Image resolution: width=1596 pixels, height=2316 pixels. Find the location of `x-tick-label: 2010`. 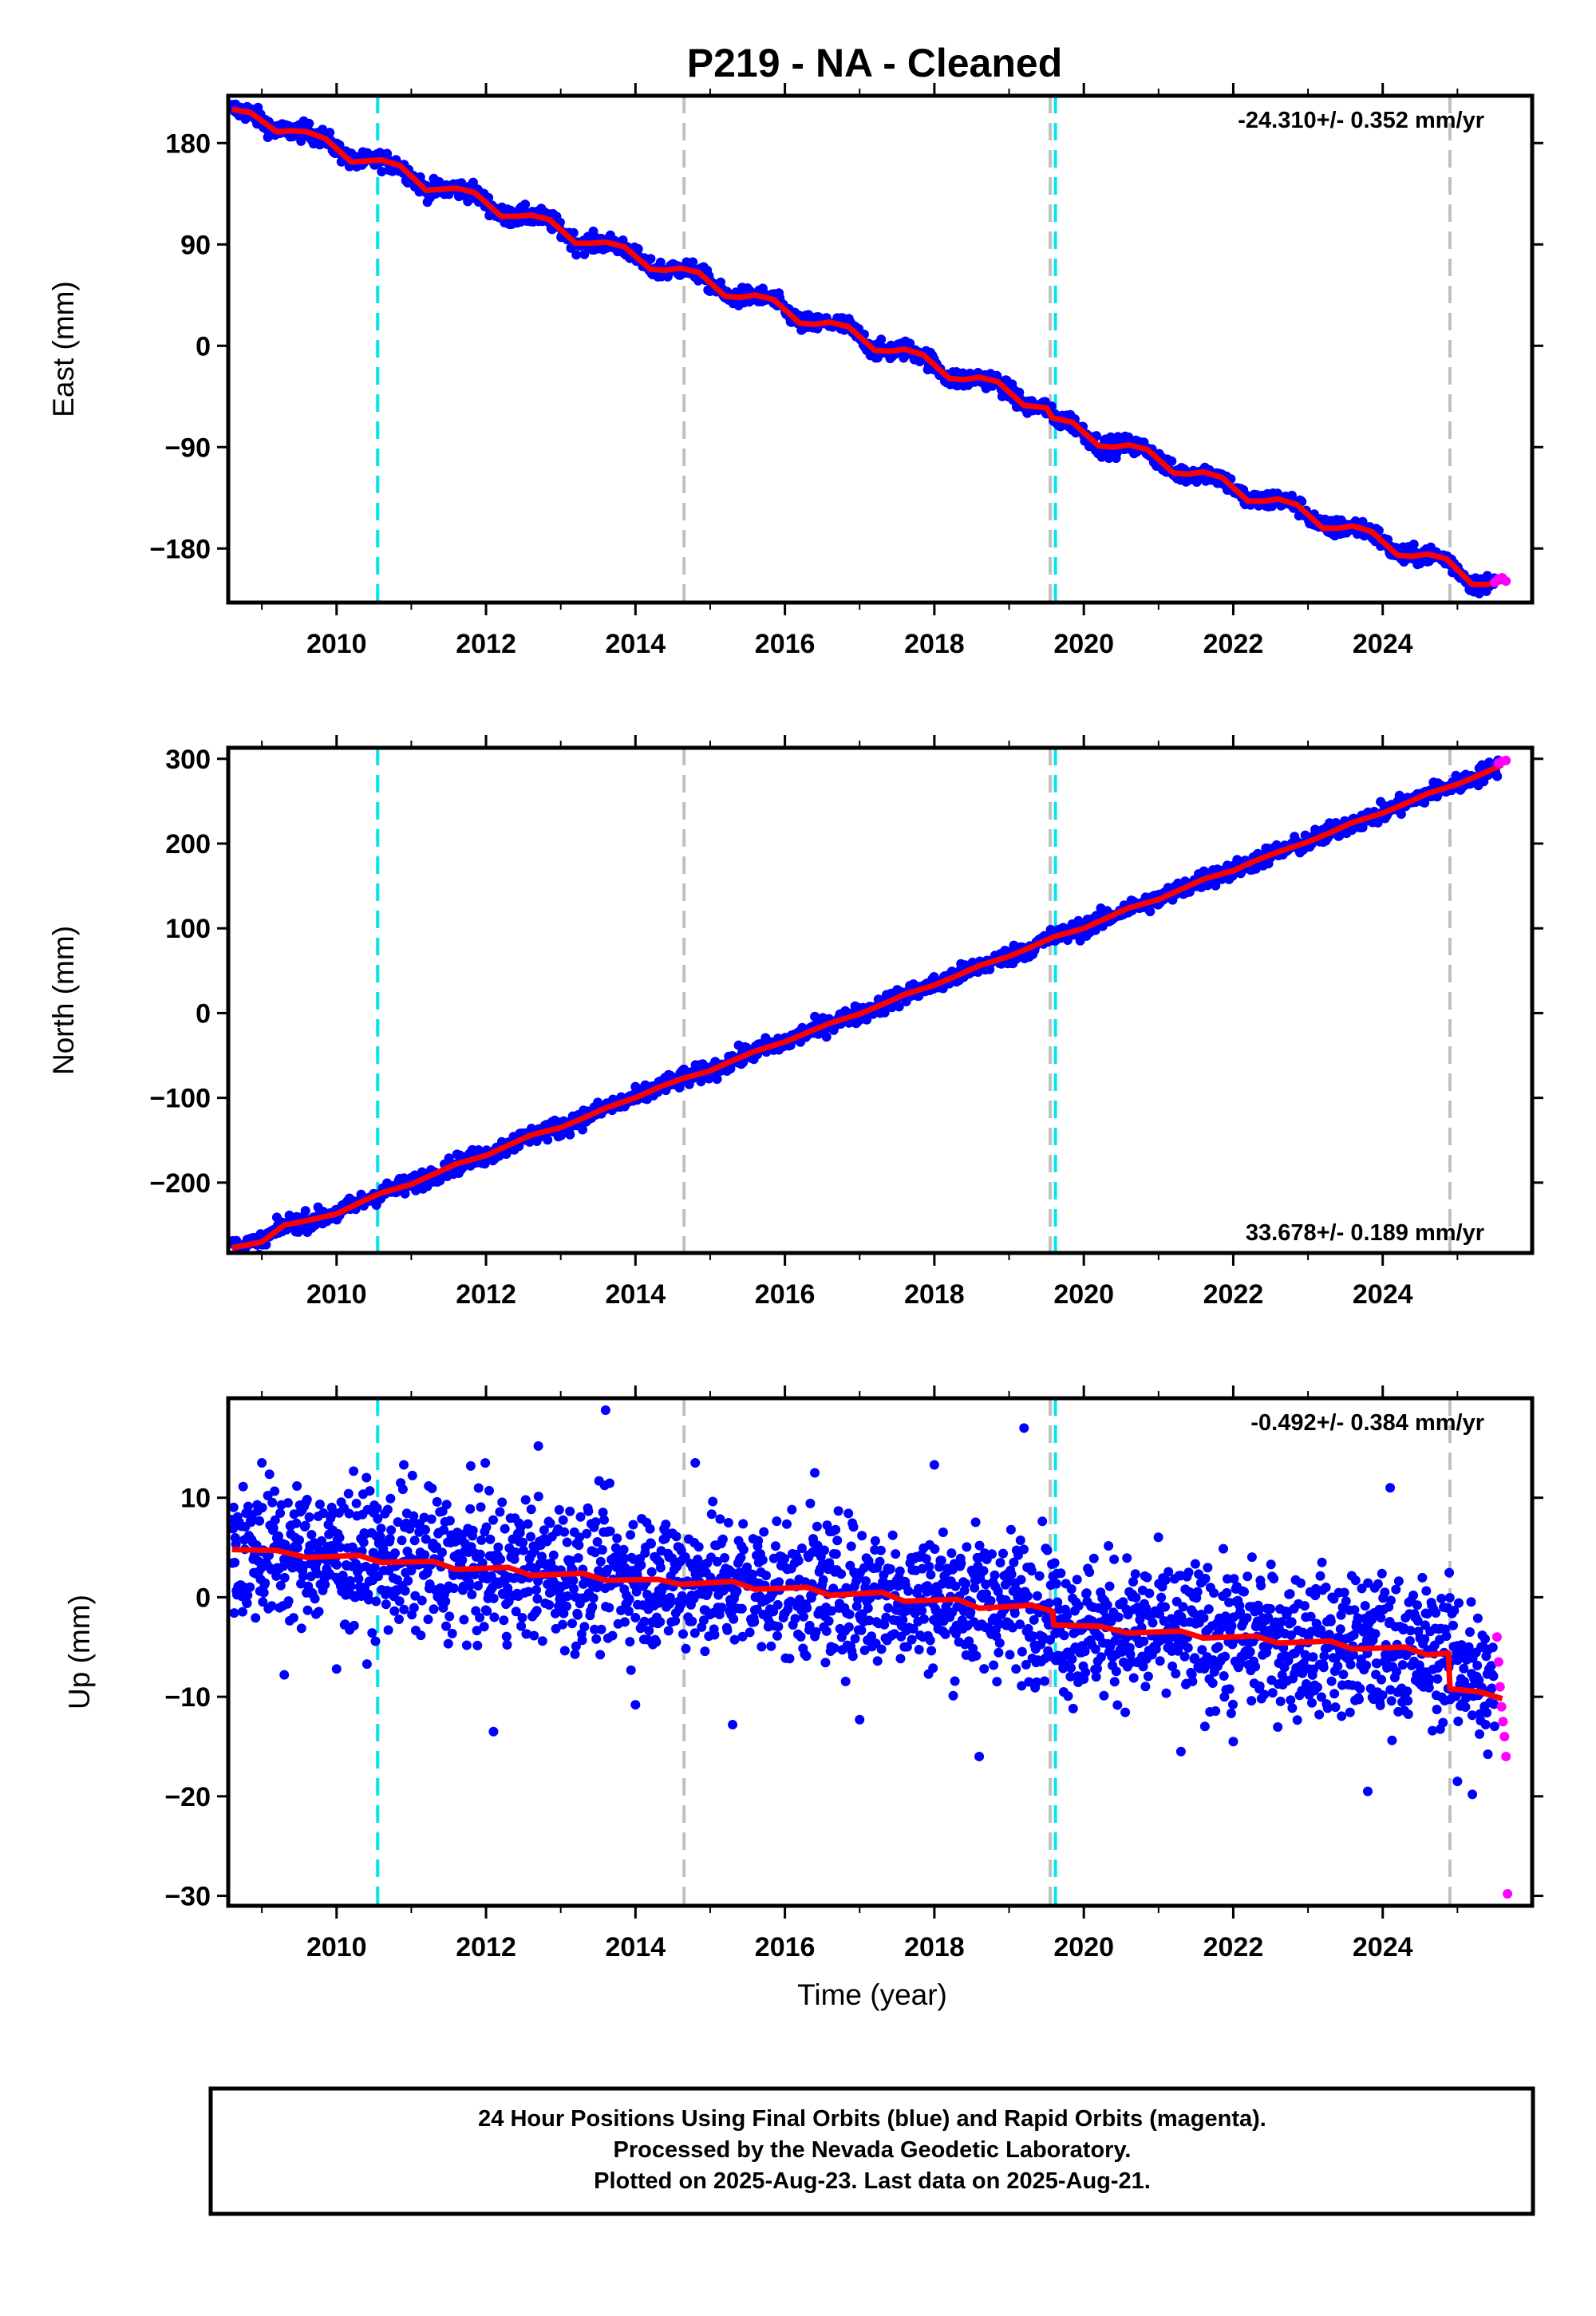

x-tick-label: 2010 is located at coordinates (336, 1294).